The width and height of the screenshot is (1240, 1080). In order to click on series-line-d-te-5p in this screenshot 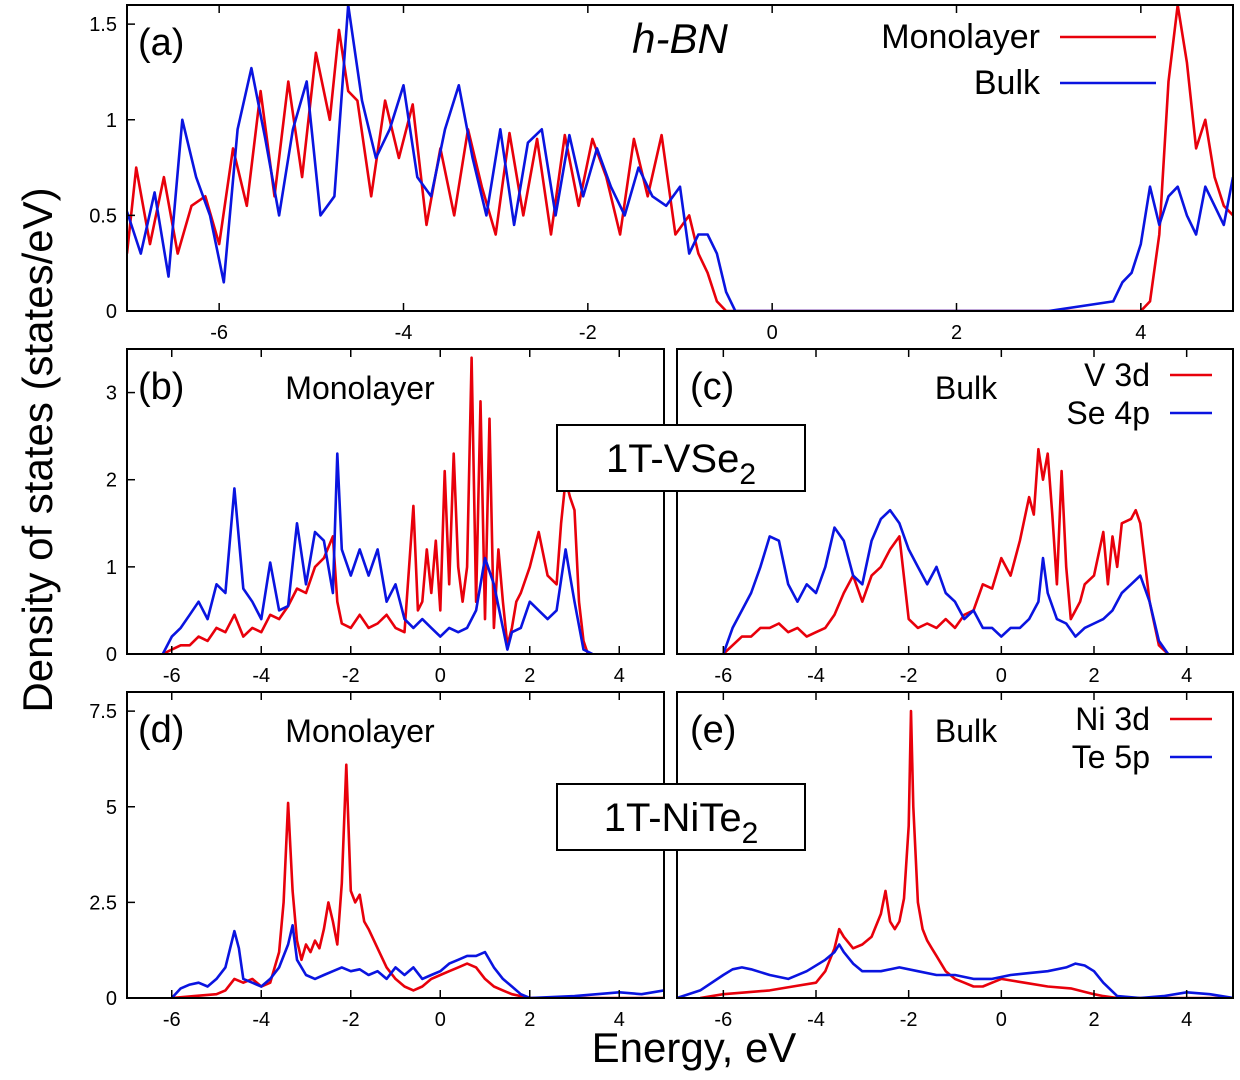, I will do `click(417, 961)`.